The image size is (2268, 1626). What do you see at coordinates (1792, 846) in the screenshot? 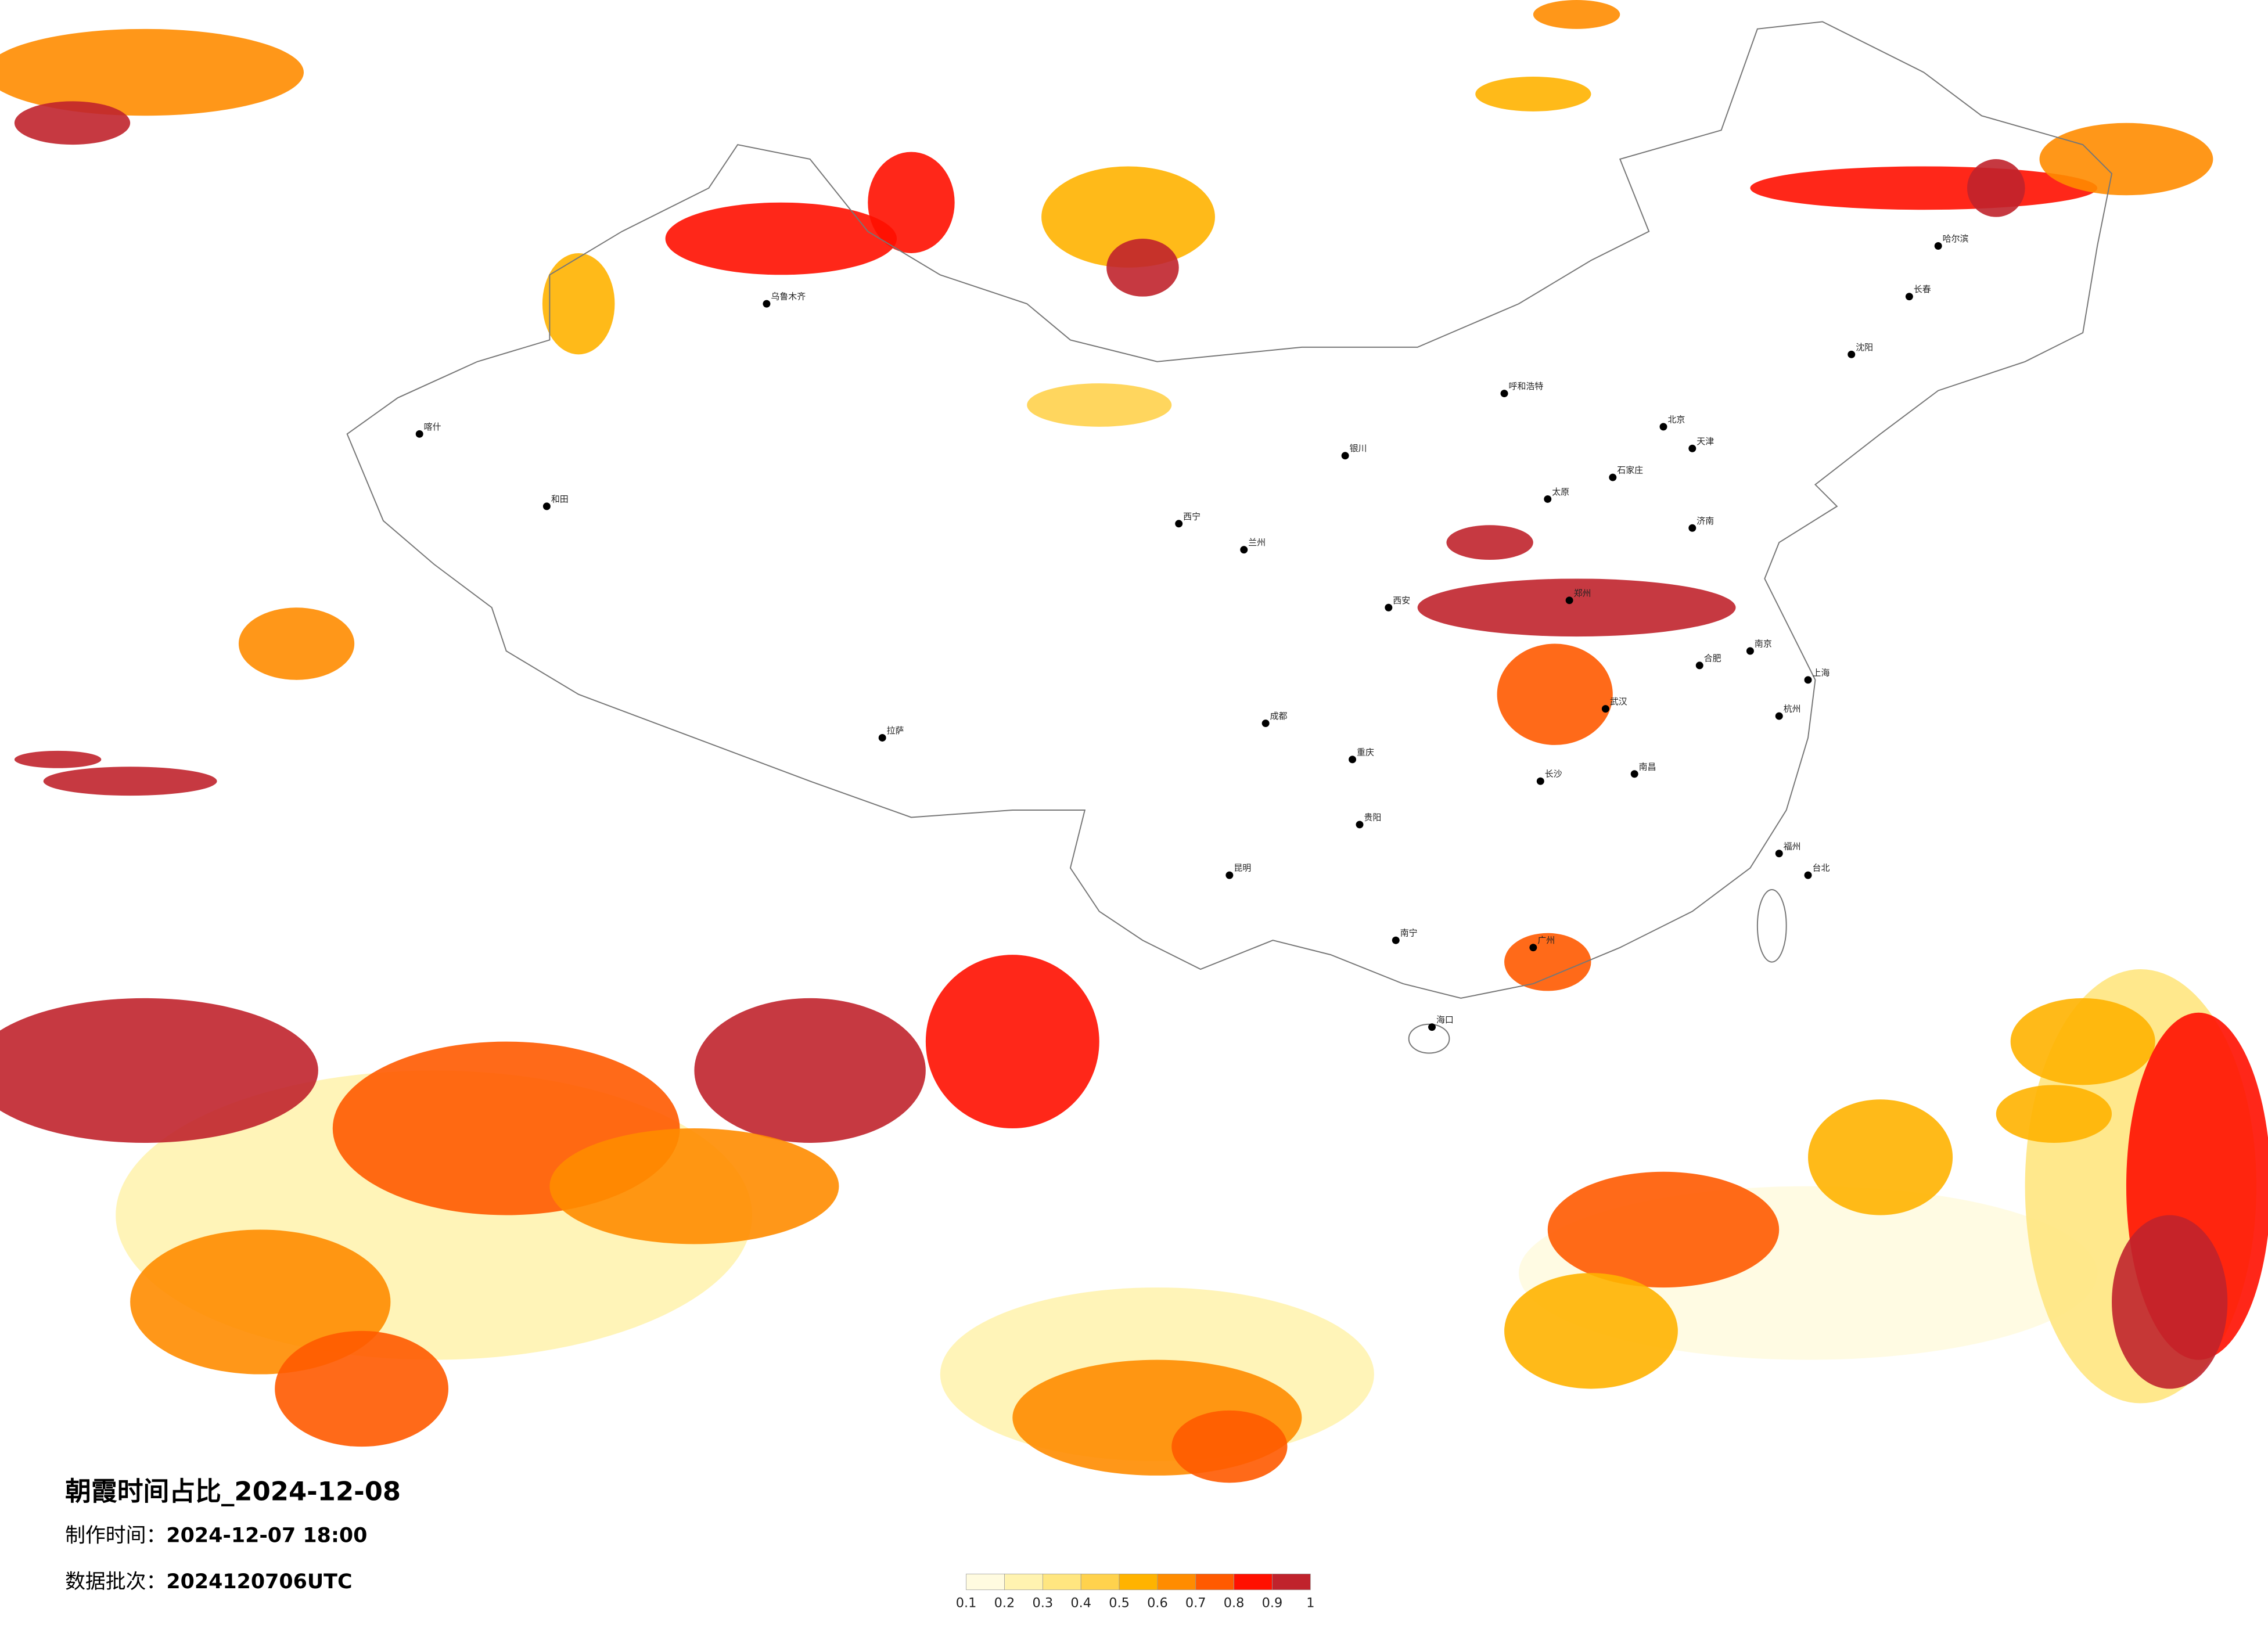
I see `city-label: 福州` at bounding box center [1792, 846].